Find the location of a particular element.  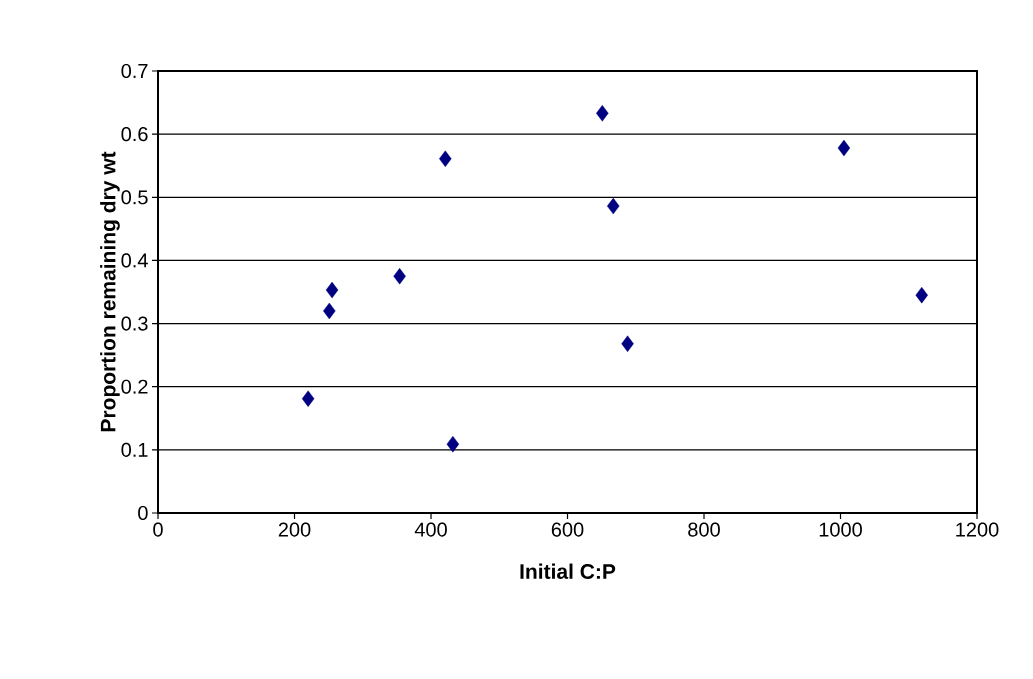

x-axis-title: Initial C:P is located at coordinates (568, 571).